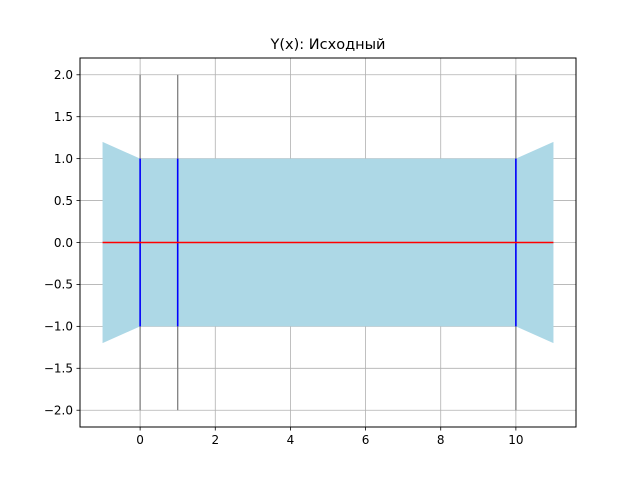 Image resolution: width=640 pixels, height=480 pixels. What do you see at coordinates (63, 117) in the screenshot?
I see `y-tick-label: 1.5` at bounding box center [63, 117].